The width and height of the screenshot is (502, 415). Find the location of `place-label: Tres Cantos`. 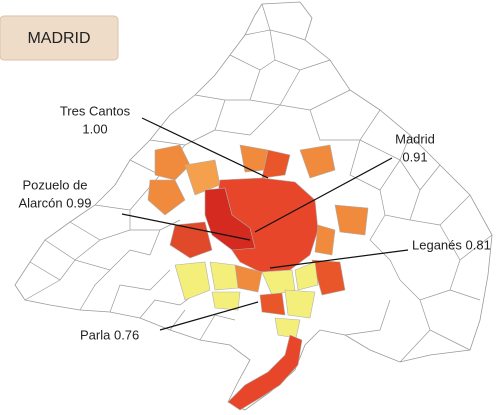

place-label: Tres Cantos is located at coordinates (95, 110).